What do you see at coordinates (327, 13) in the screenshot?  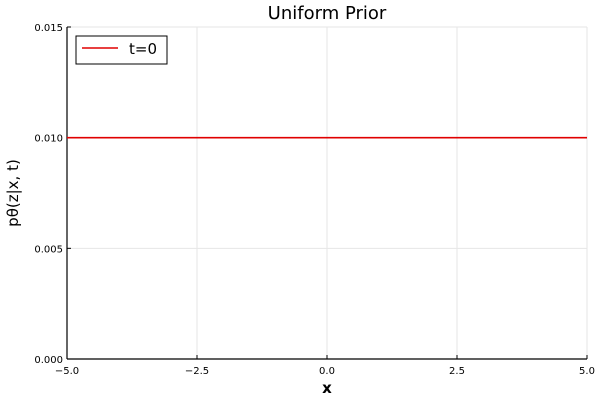 I see `chart-title: Uniform Prior` at bounding box center [327, 13].